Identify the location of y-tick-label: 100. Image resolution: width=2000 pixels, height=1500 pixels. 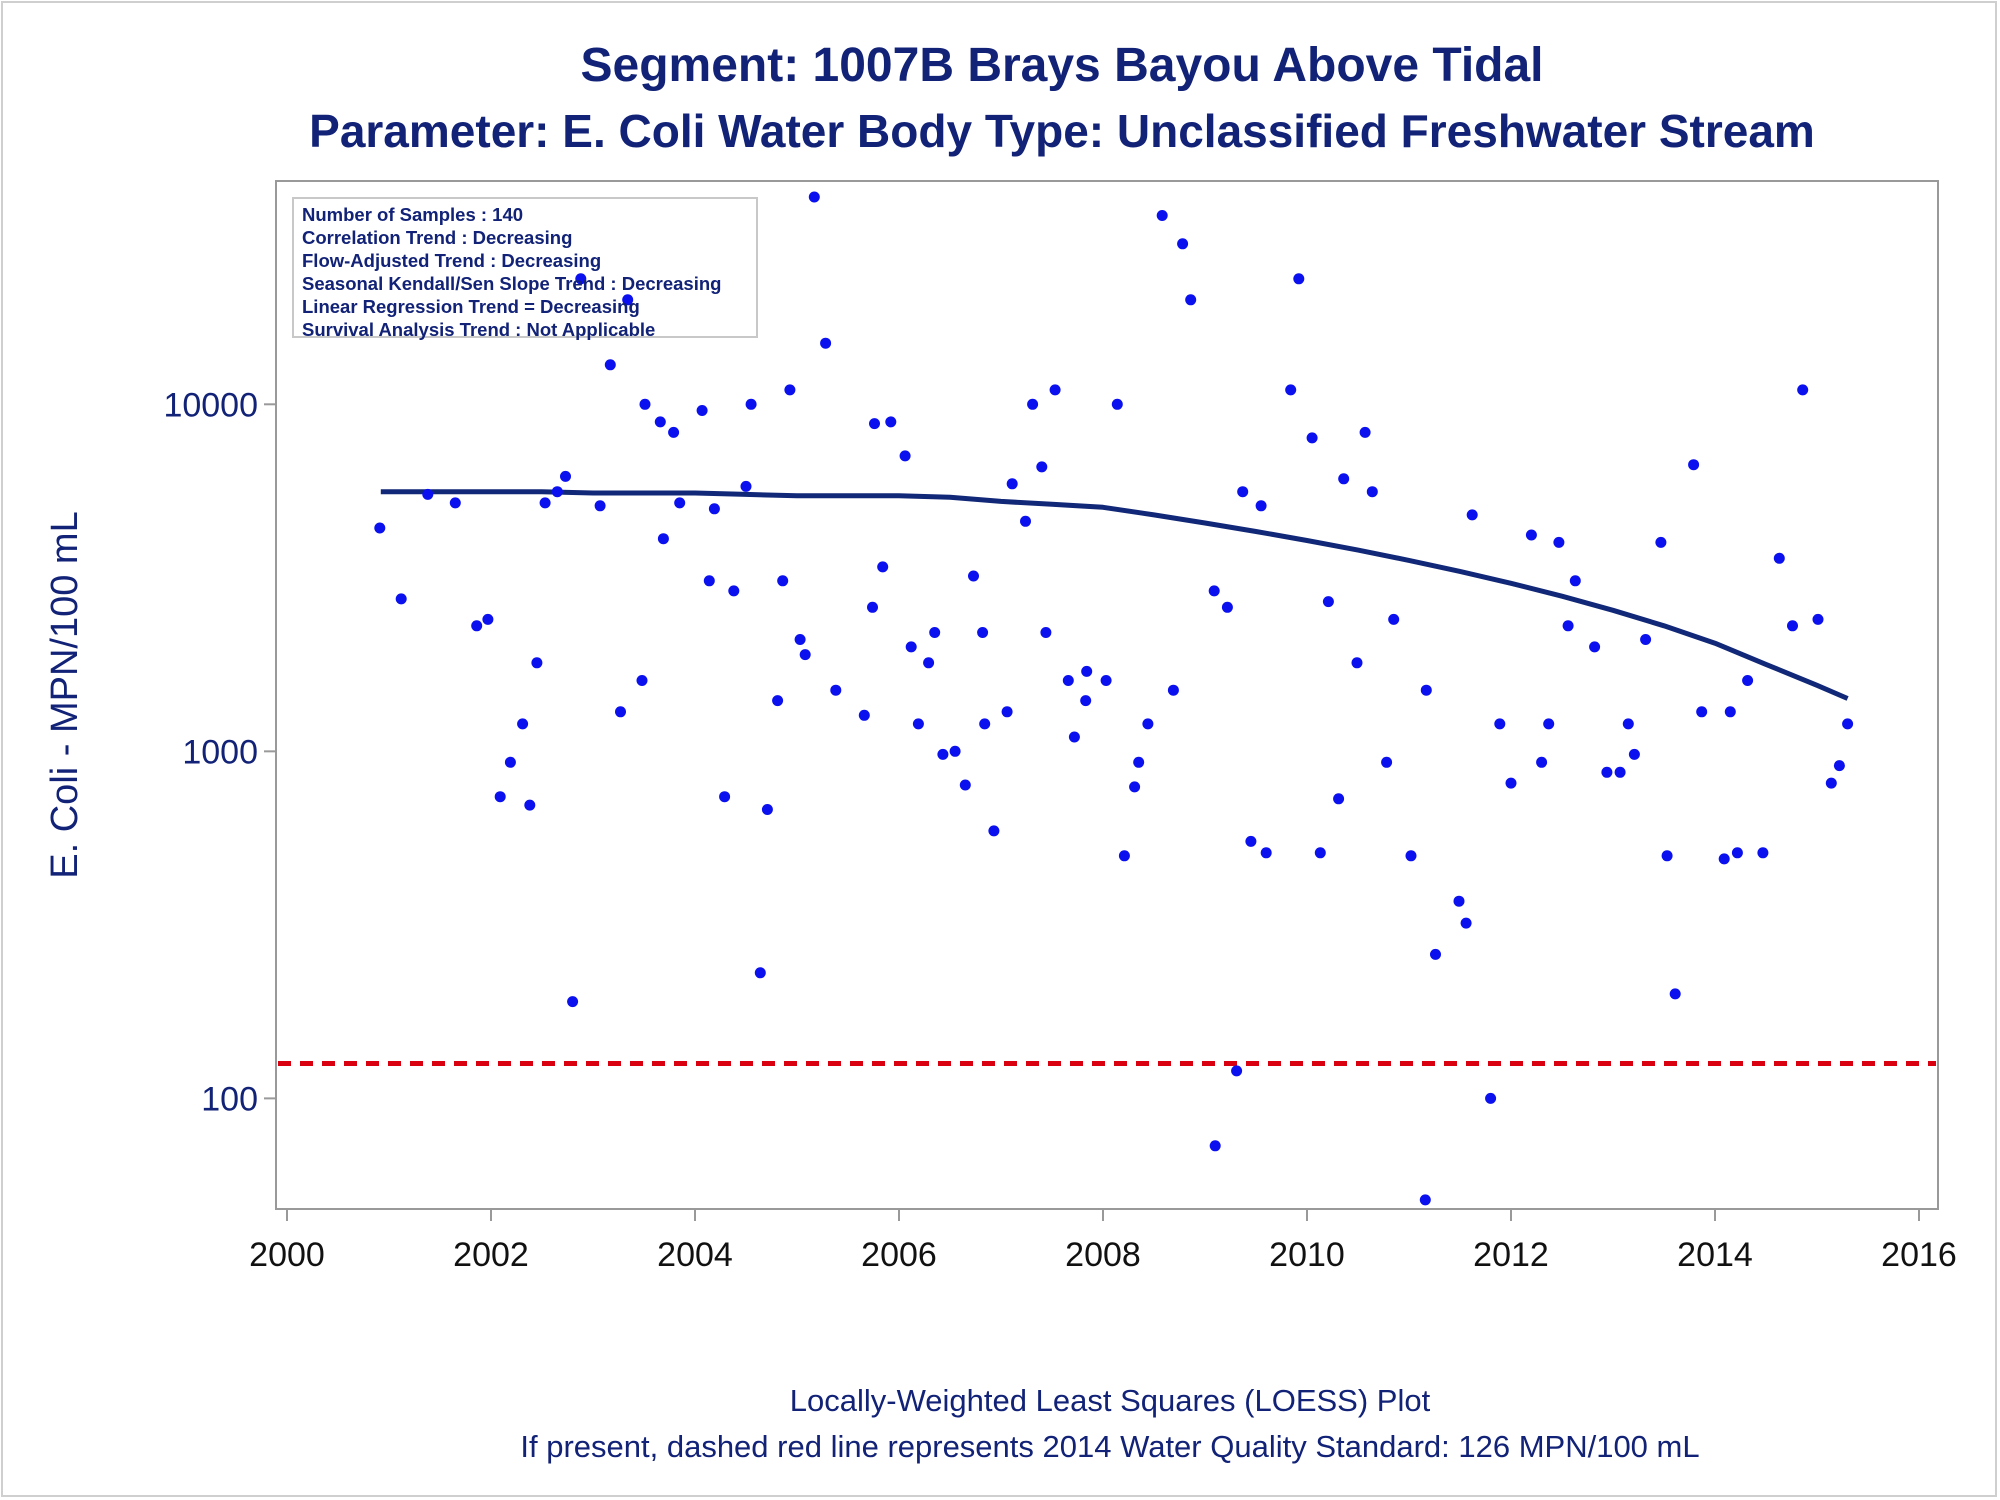
(229, 1099).